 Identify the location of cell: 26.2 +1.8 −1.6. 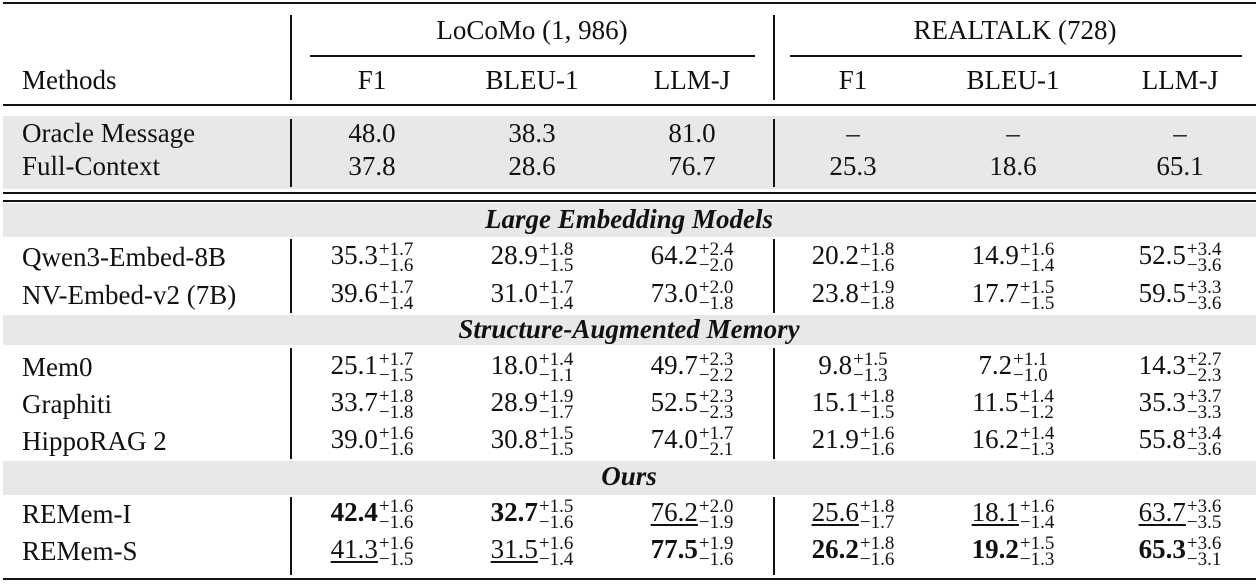
(853, 550).